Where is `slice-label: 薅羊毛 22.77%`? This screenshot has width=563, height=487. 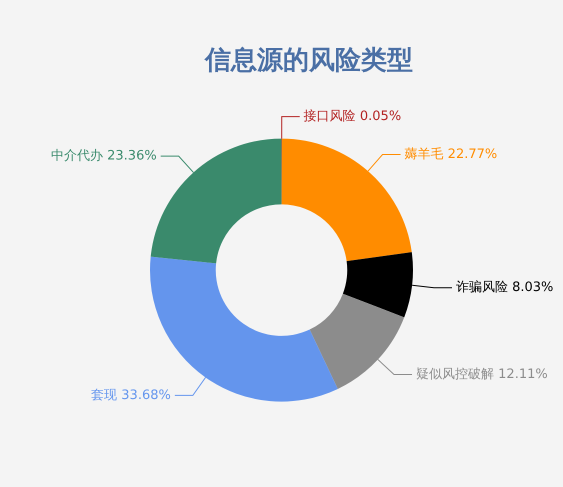 slice-label: 薅羊毛 22.77% is located at coordinates (451, 154).